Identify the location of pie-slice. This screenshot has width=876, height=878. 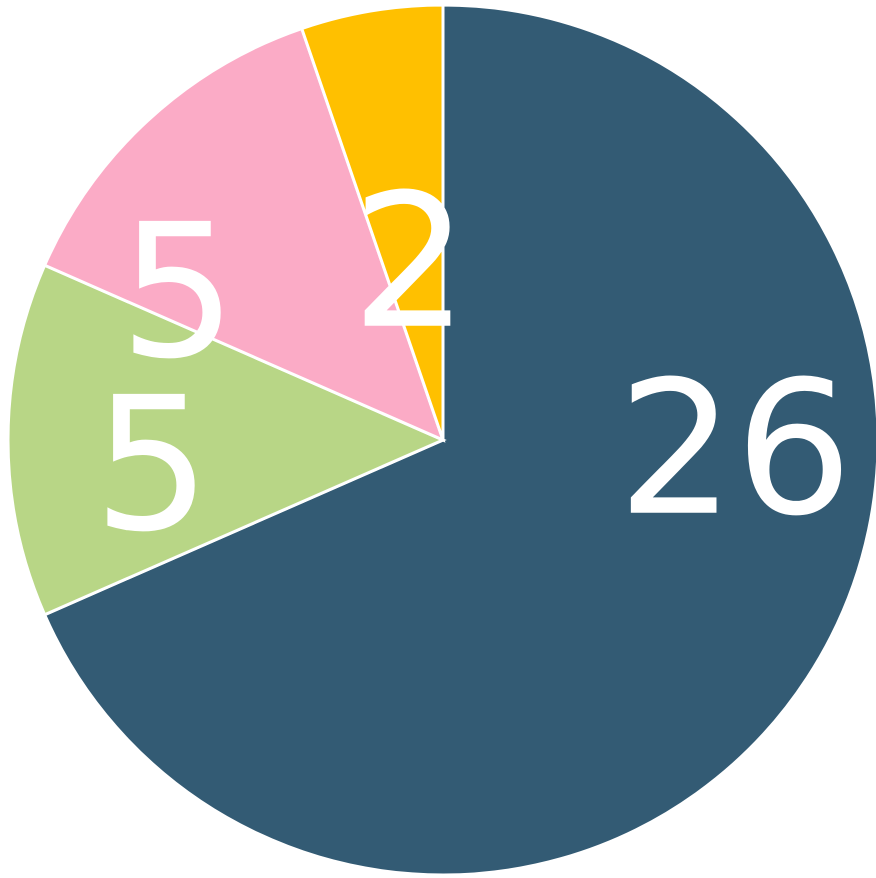
(372, 222).